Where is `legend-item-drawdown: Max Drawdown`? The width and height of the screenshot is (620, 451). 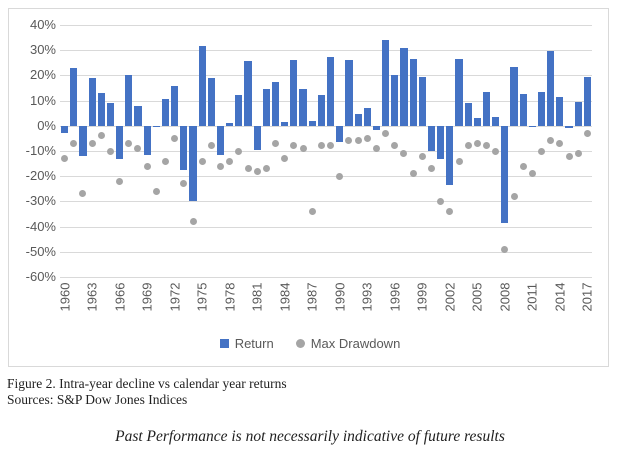
legend-item-drawdown: Max Drawdown is located at coordinates (348, 343).